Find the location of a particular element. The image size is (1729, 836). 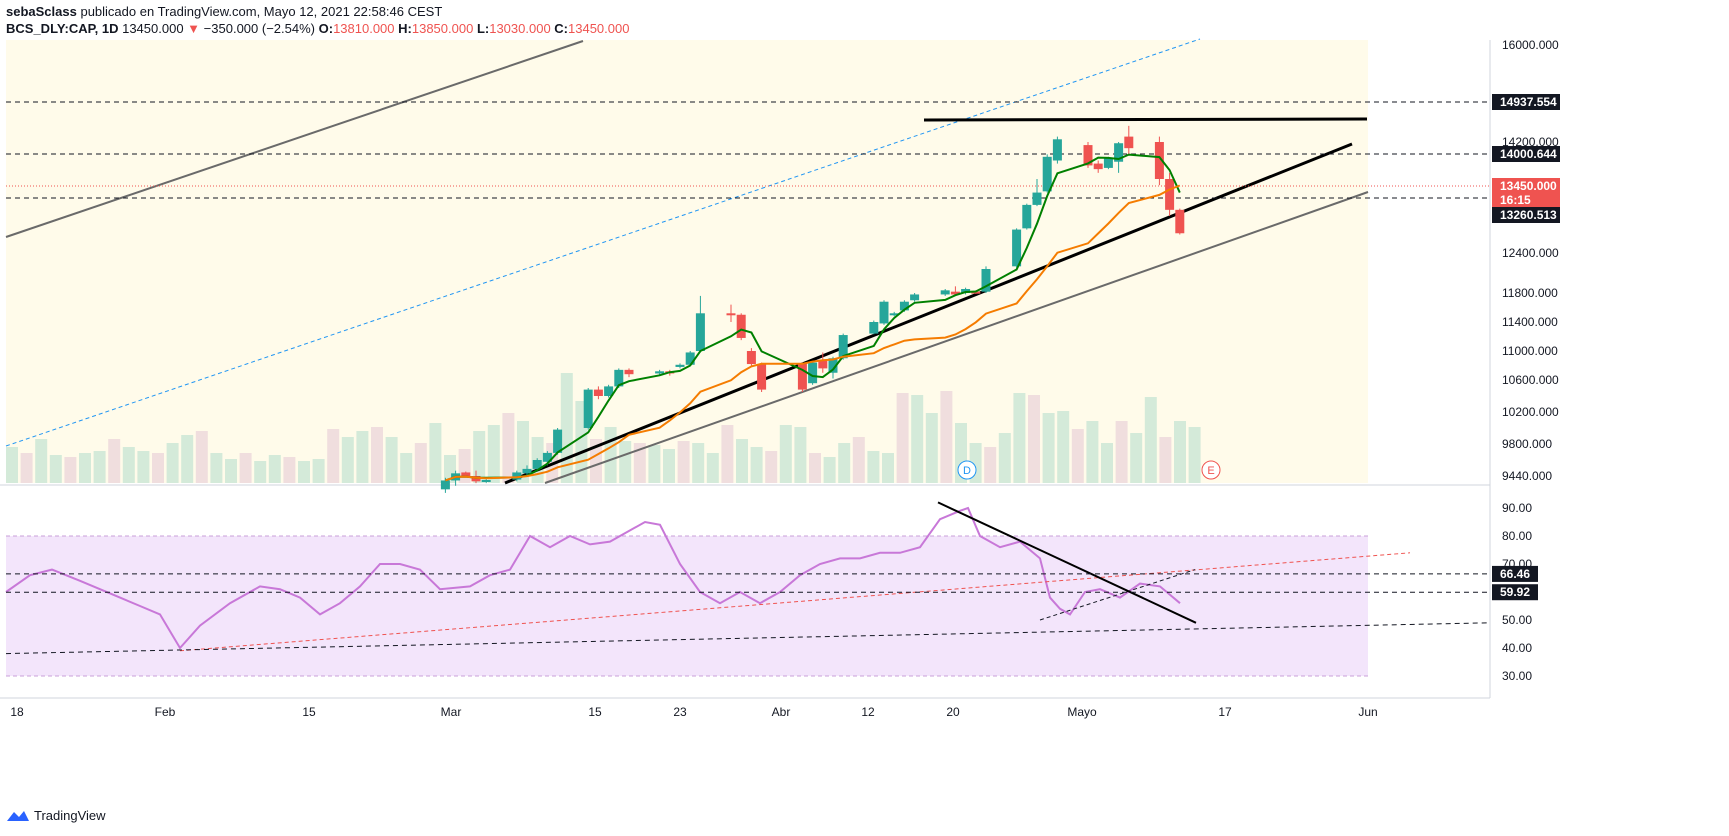

price-tick-label: 10200.000 is located at coordinates (1530, 412).